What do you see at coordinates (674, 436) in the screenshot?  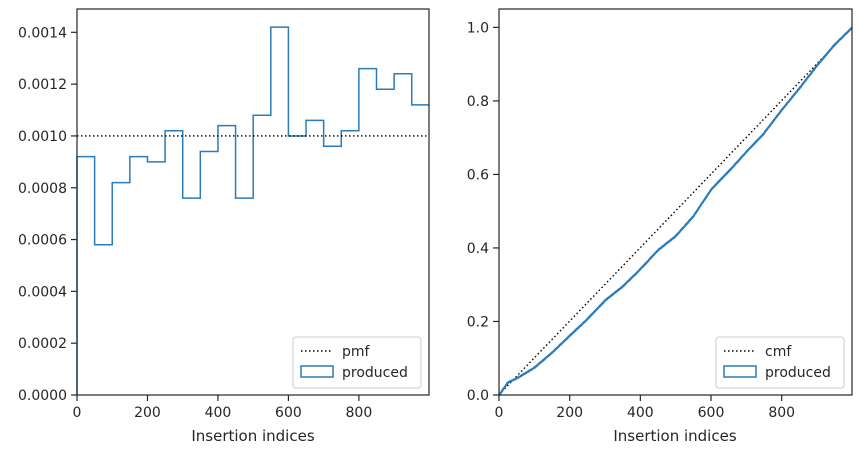 I see `right-x-axis-label: Insertion indices` at bounding box center [674, 436].